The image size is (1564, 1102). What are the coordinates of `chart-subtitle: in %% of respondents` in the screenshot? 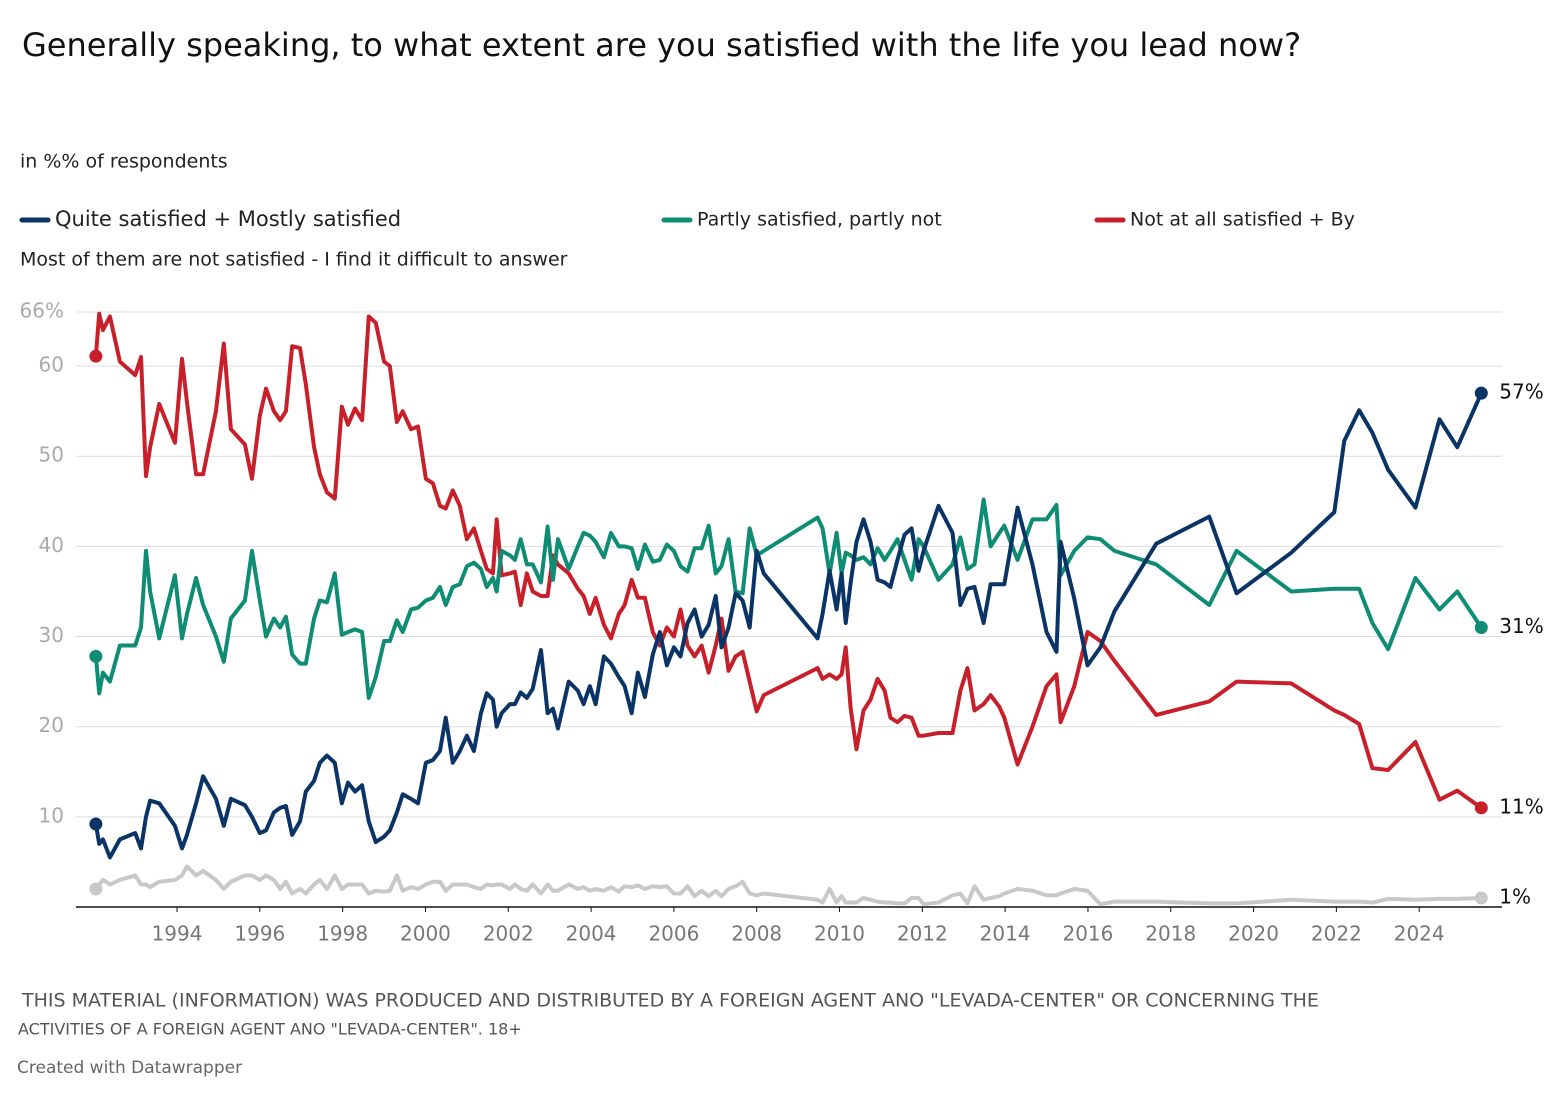 It's located at (124, 162).